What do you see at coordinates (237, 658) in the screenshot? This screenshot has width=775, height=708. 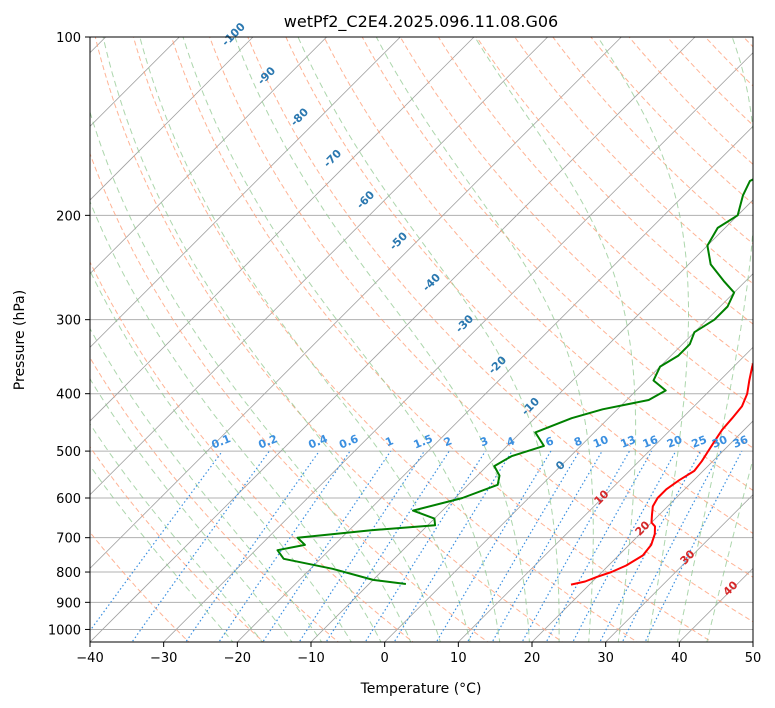 I see `x-tick-label: −20` at bounding box center [237, 658].